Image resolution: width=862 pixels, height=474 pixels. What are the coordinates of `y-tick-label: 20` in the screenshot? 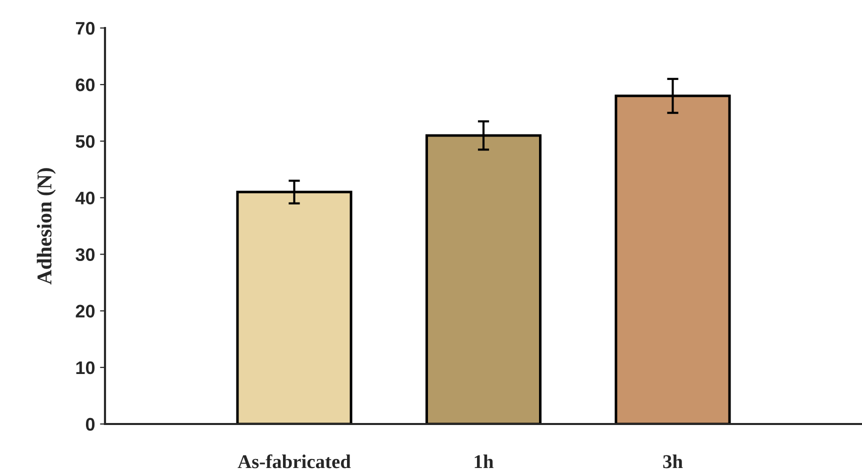 It's located at (85, 311).